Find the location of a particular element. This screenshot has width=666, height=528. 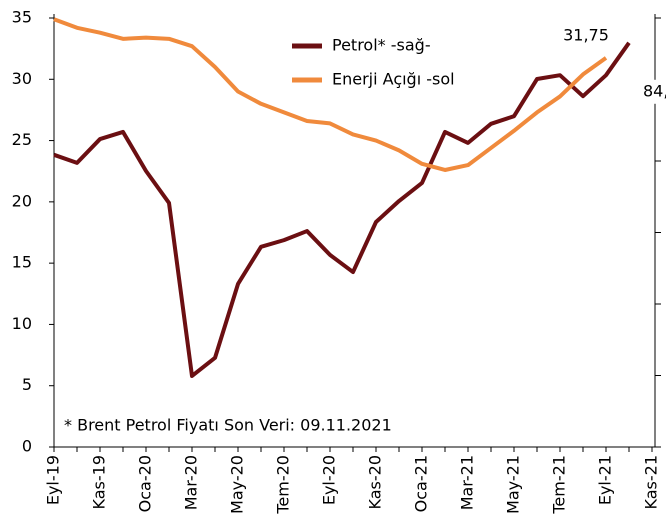

x-tick-label: Mar-20 is located at coordinates (191, 482).